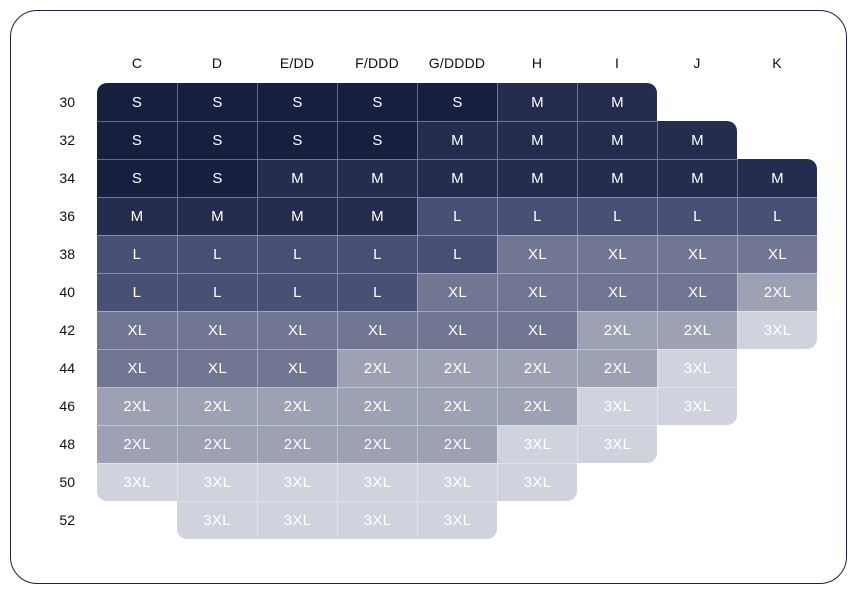  Describe the element at coordinates (67, 482) in the screenshot. I see `row-label-50: 50` at that location.